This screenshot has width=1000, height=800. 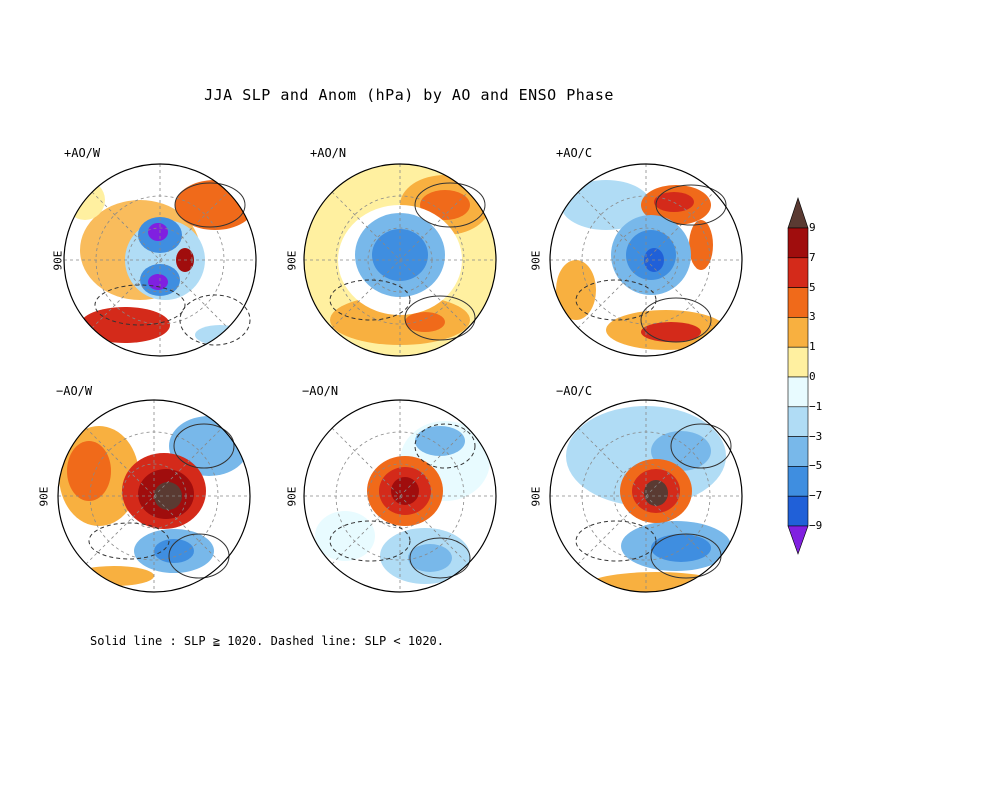 I want to click on panel-label-pos-ao-n: +AO/N, so click(x=328, y=153).